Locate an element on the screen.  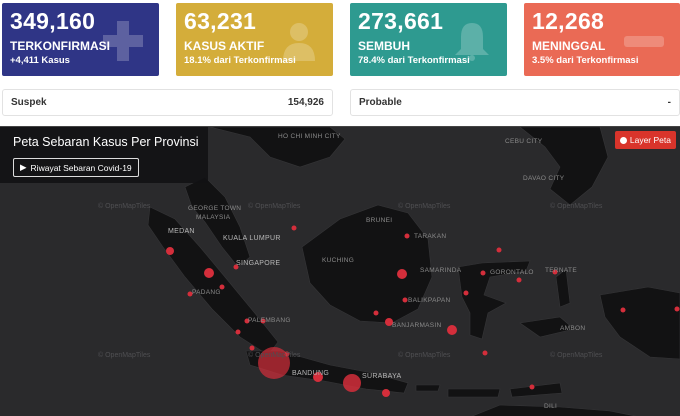
suspek-label: Suspek is located at coordinates (29, 102).